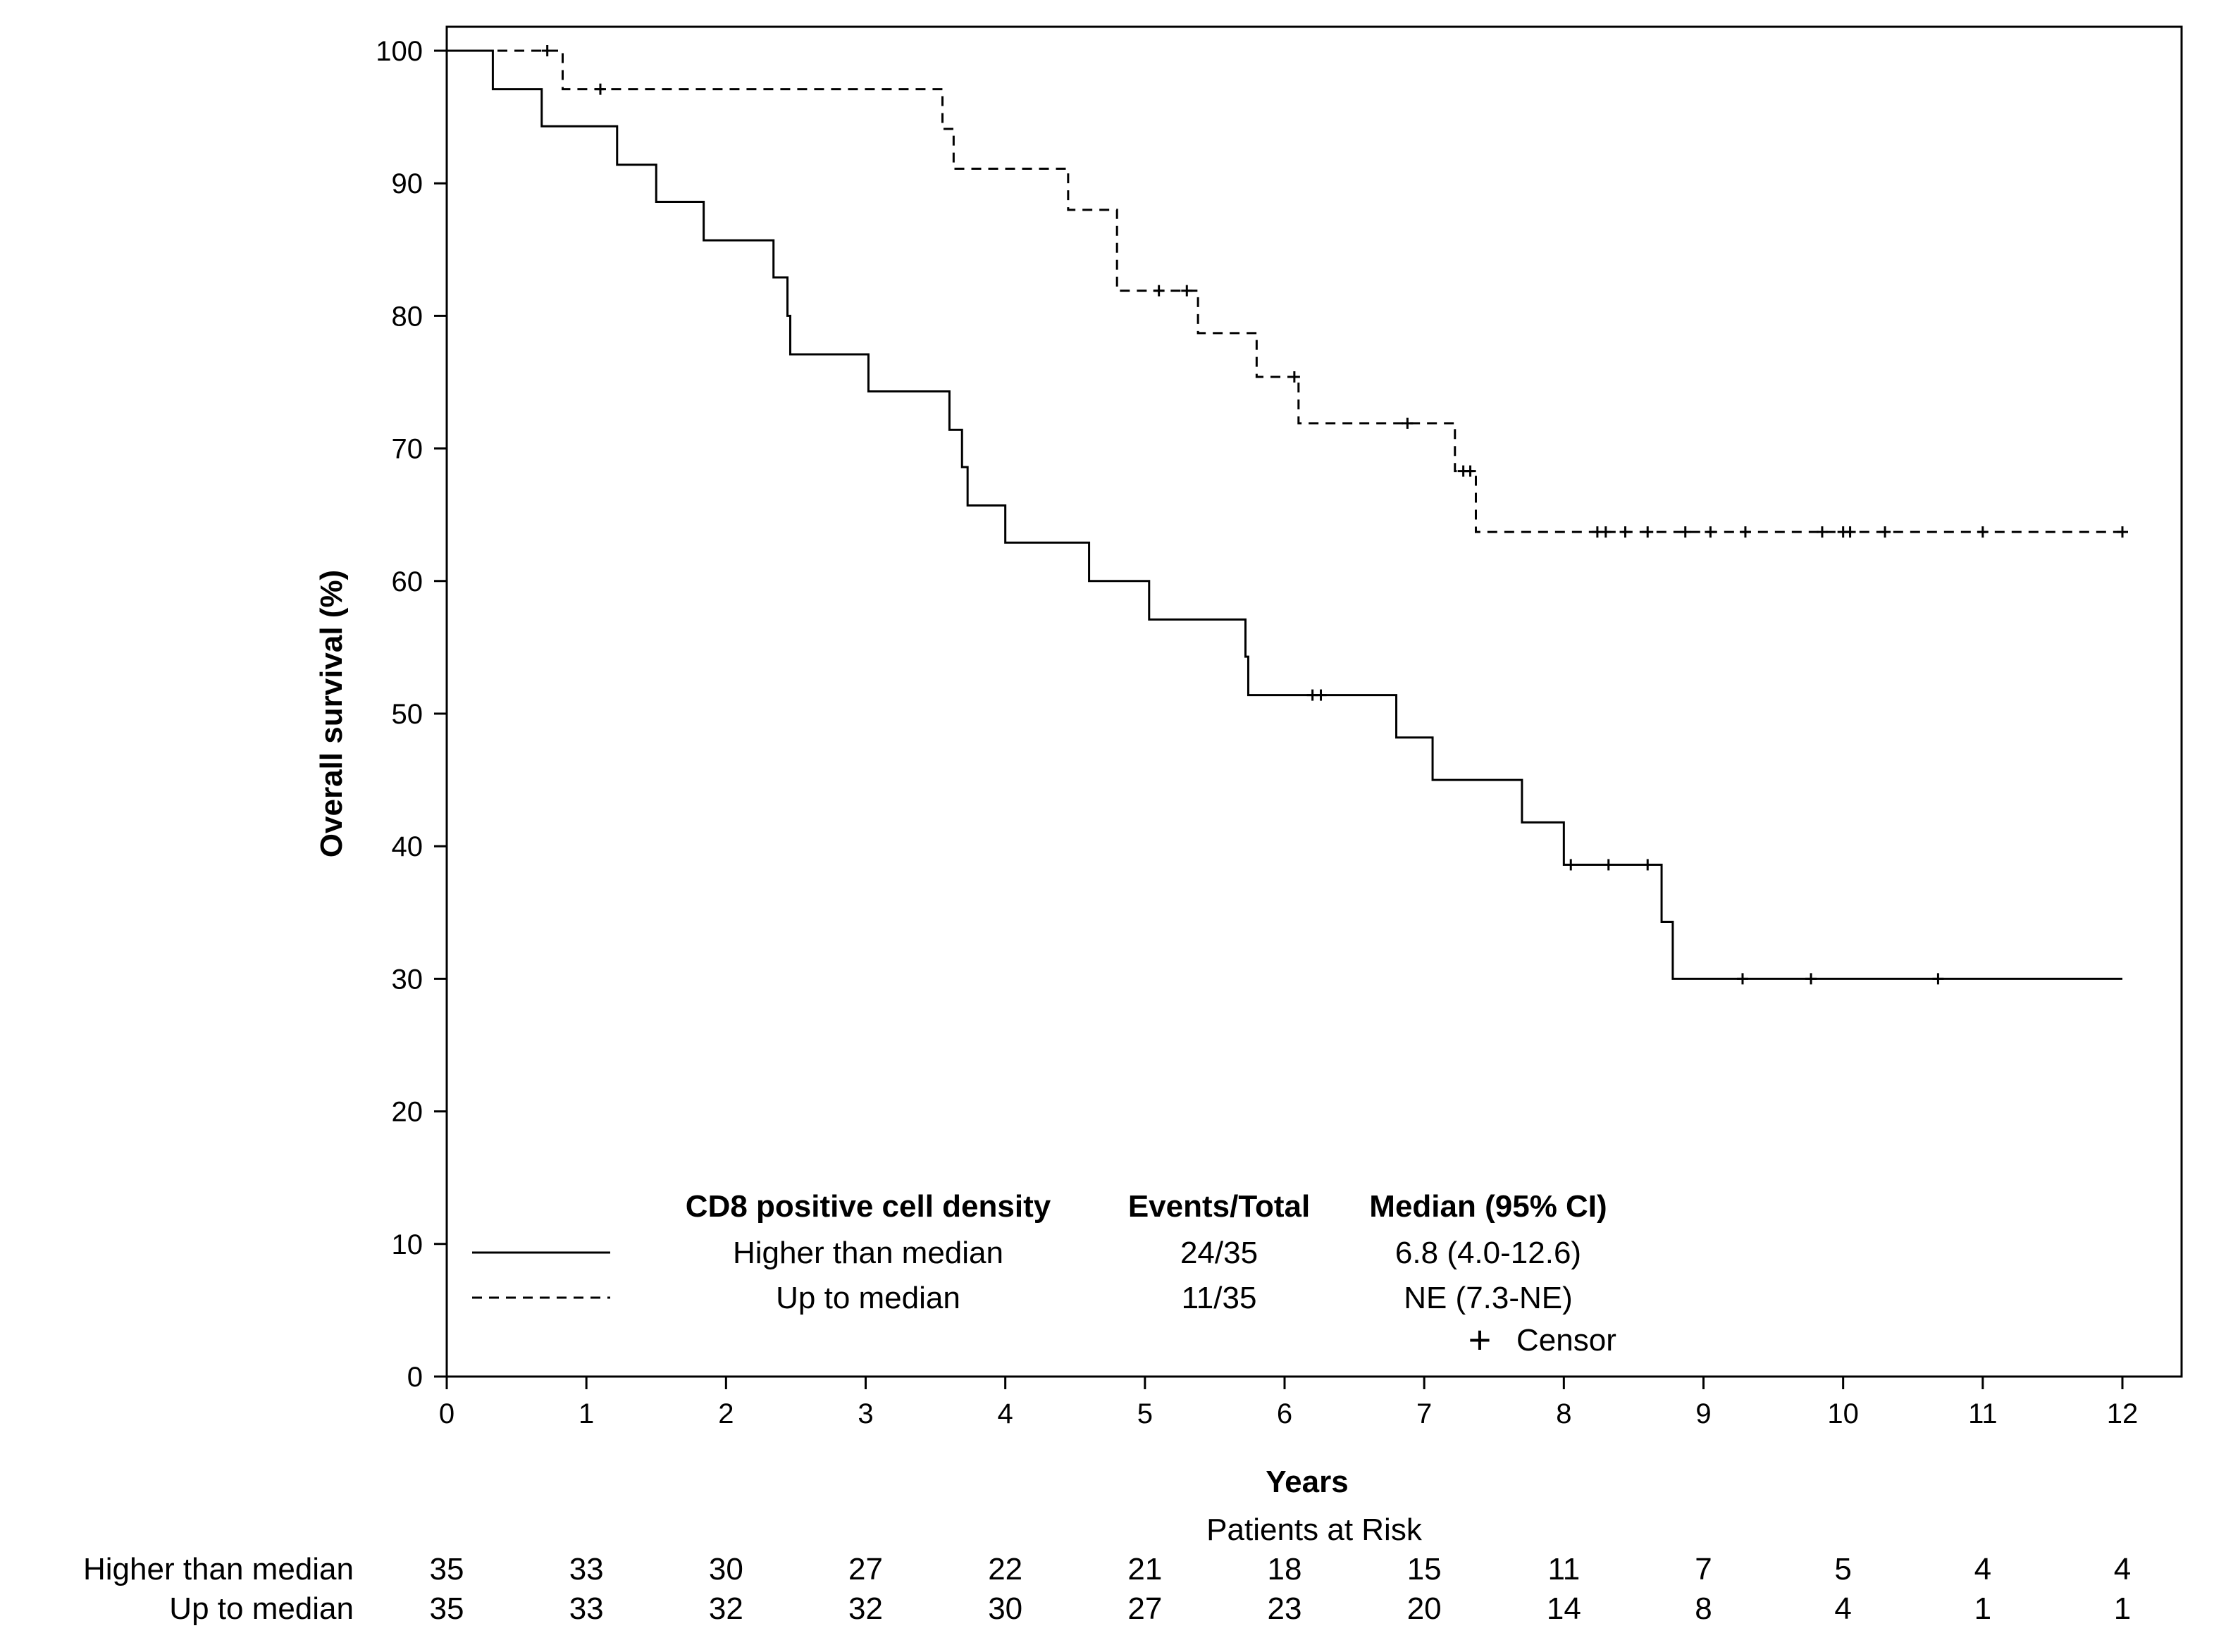 Image resolution: width=2214 pixels, height=1652 pixels. Describe the element at coordinates (1983, 1413) in the screenshot. I see `x-tick-label: 11` at that location.